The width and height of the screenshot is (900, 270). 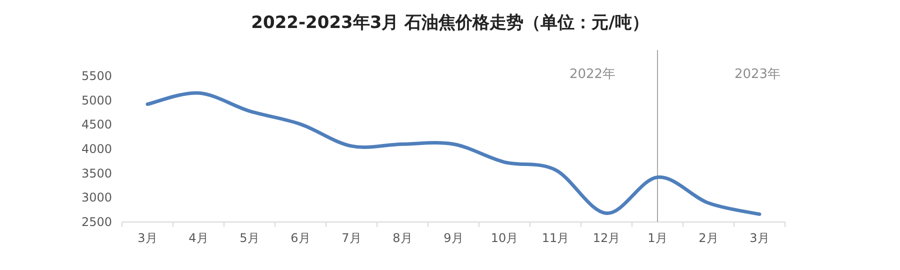 What do you see at coordinates (96, 149) in the screenshot?
I see `y-tick-label: 4000` at bounding box center [96, 149].